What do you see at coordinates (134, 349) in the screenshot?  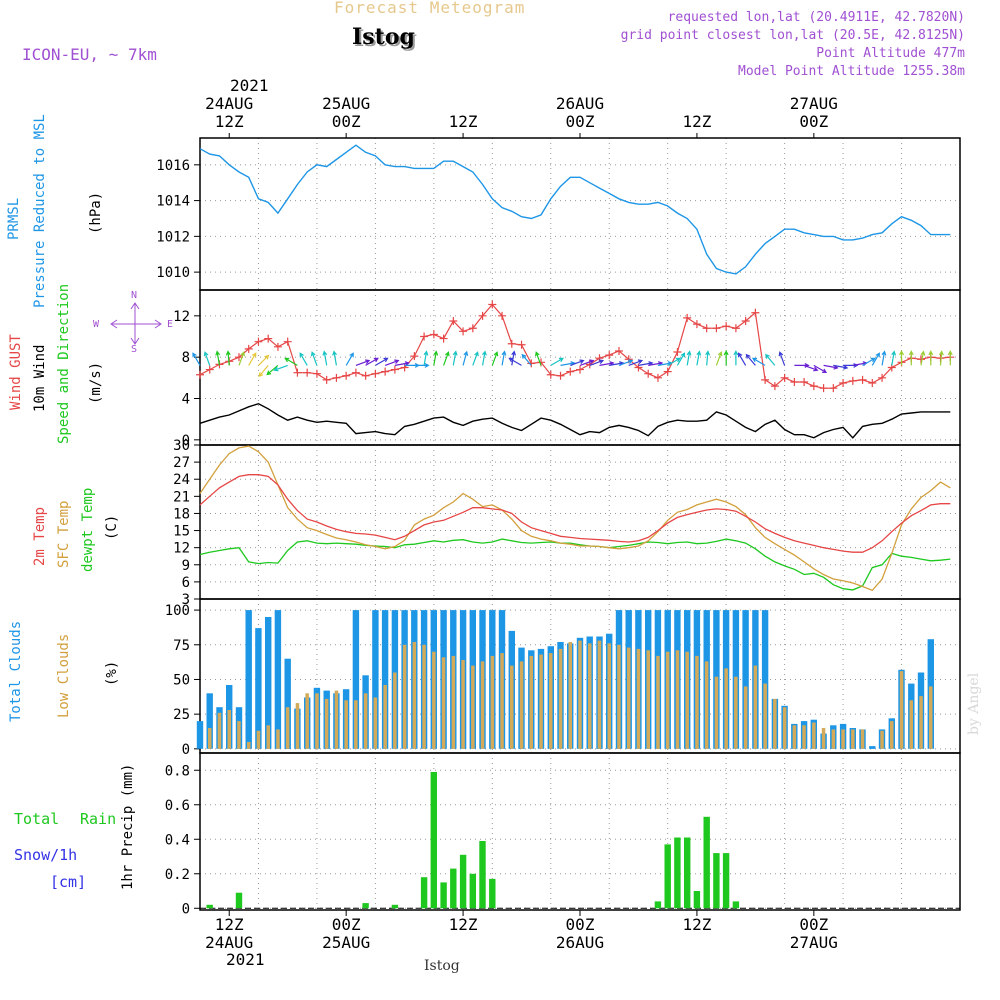 I see `compass-s: S` at bounding box center [134, 349].